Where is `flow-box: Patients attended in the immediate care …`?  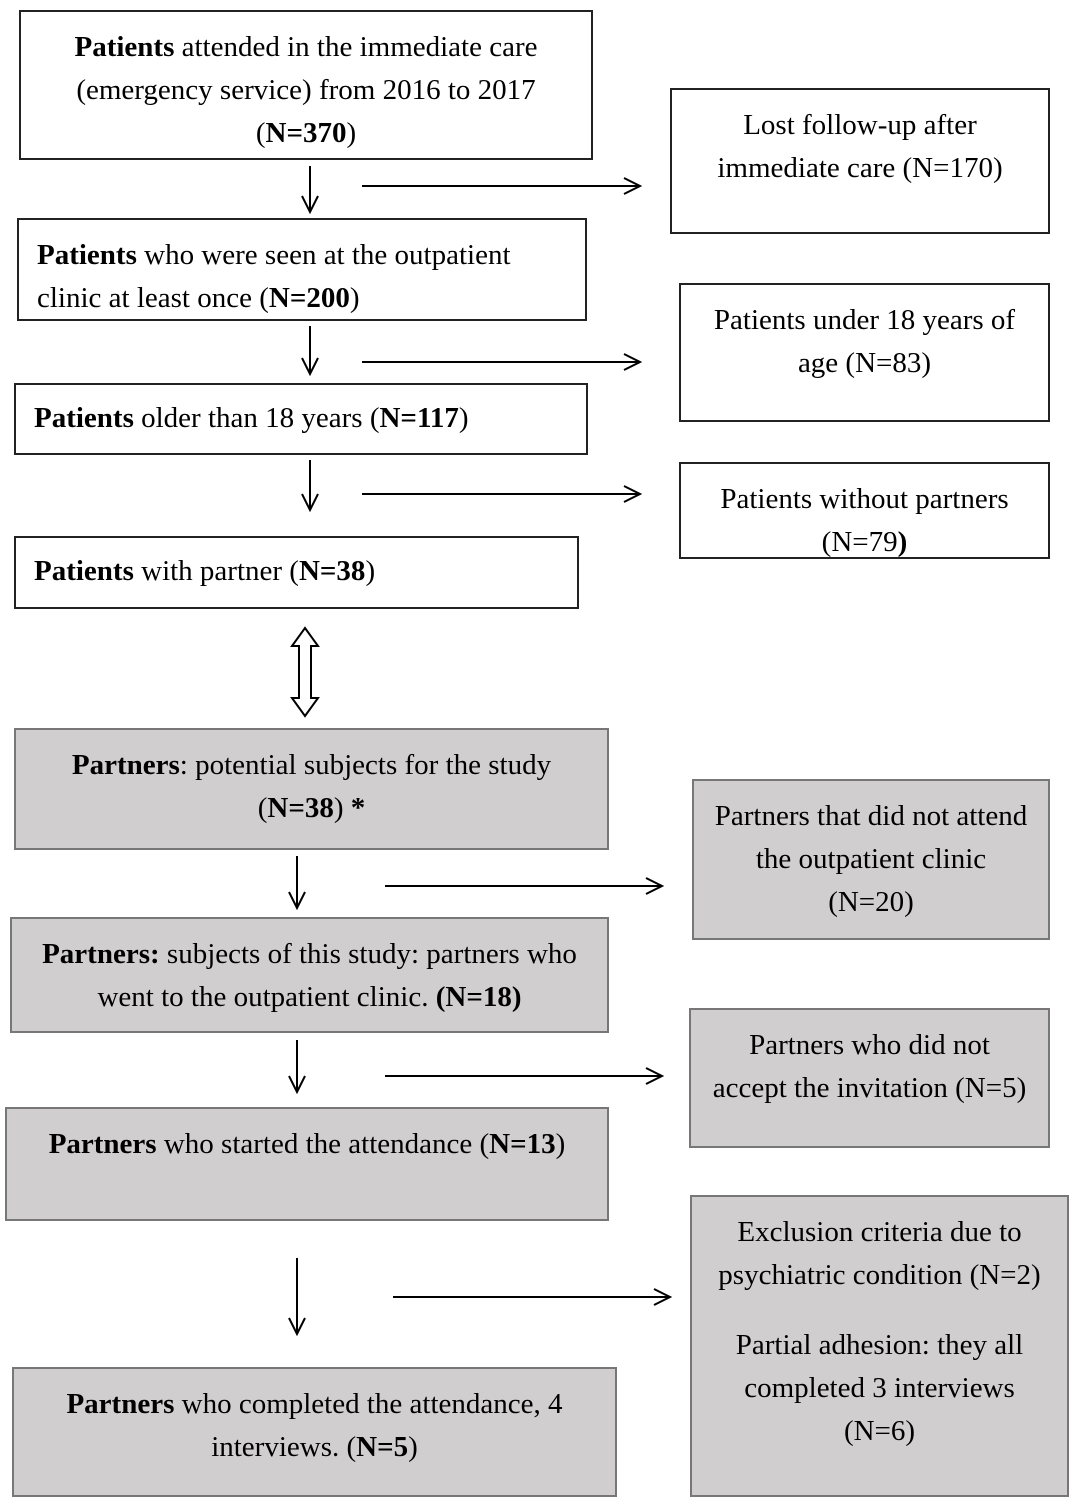 flow-box: Patients attended in the immediate care … is located at coordinates (306, 85).